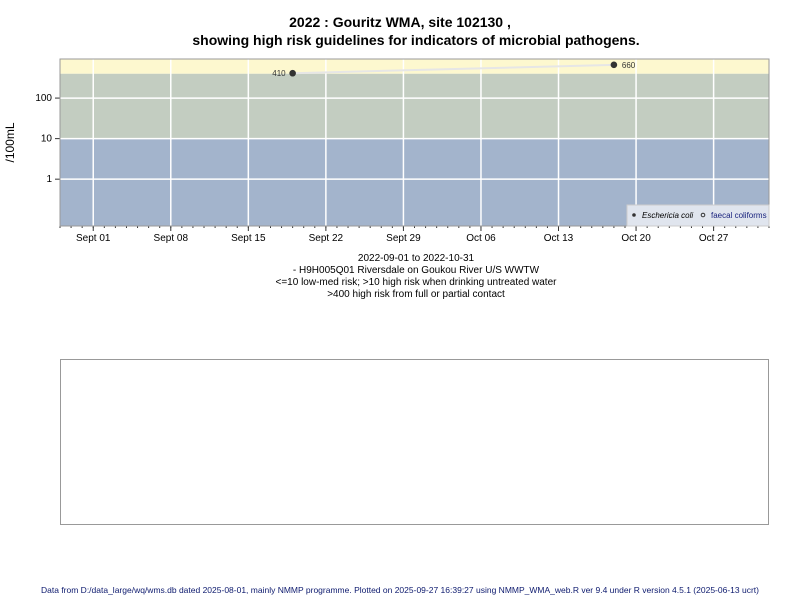 The height and width of the screenshot is (600, 800). Describe the element at coordinates (698, 215) in the screenshot. I see `legend-box` at that location.